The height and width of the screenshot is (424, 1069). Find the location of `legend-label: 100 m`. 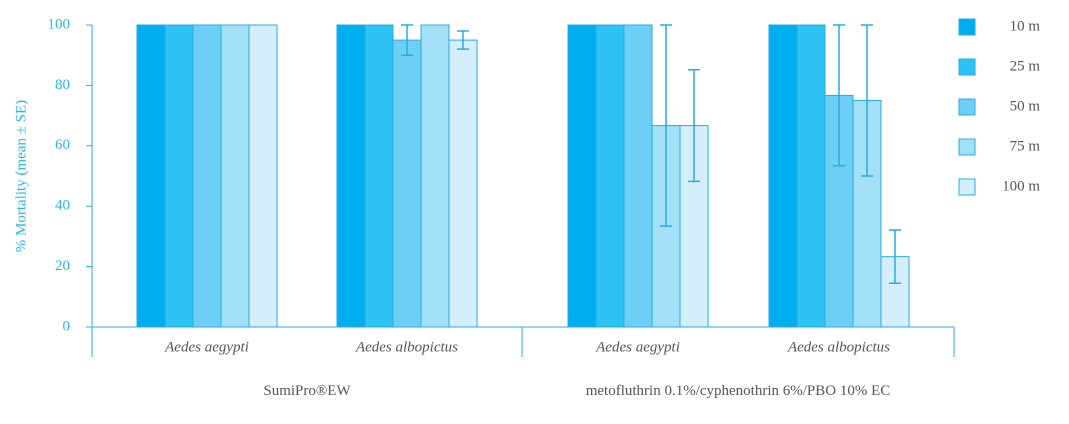

legend-label: 100 m is located at coordinates (1021, 186).